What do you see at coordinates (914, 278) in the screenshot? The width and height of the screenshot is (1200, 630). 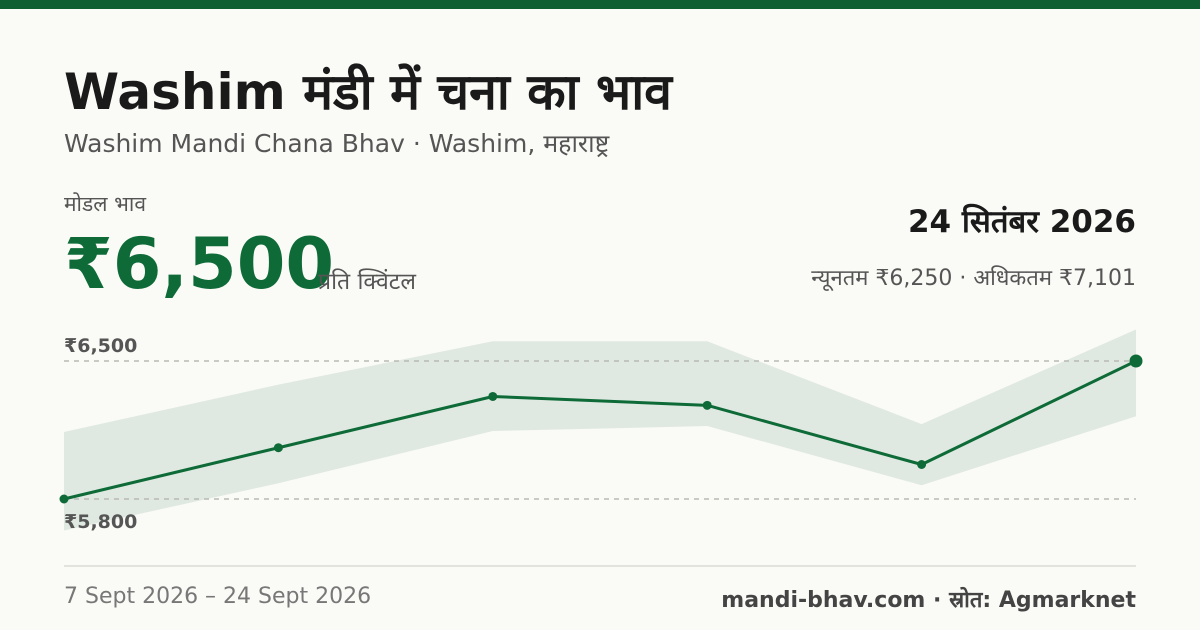 I see `min-value: ₹6,250` at bounding box center [914, 278].